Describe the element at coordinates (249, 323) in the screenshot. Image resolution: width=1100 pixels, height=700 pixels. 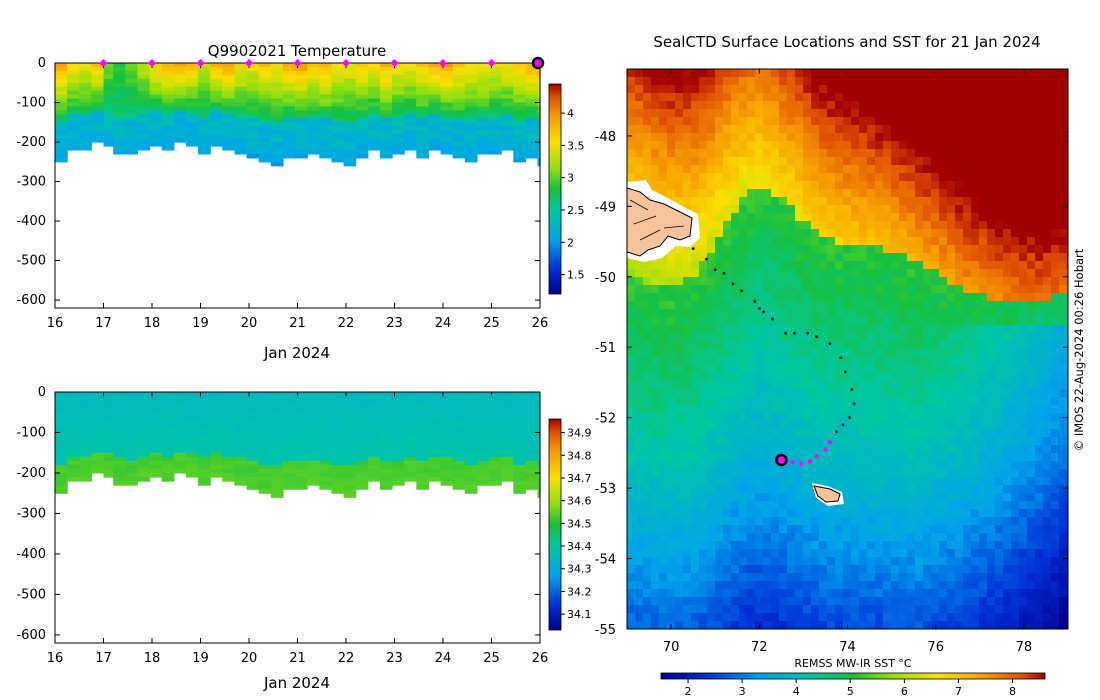
I see `x-tick-label: 20` at that location.